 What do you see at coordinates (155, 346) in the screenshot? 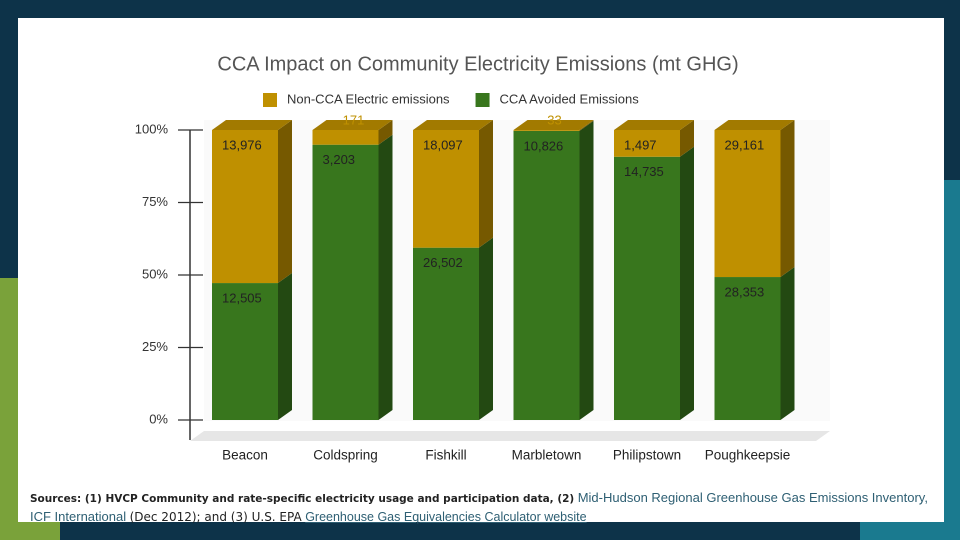
I see `y-tick-label: 25%` at bounding box center [155, 346].